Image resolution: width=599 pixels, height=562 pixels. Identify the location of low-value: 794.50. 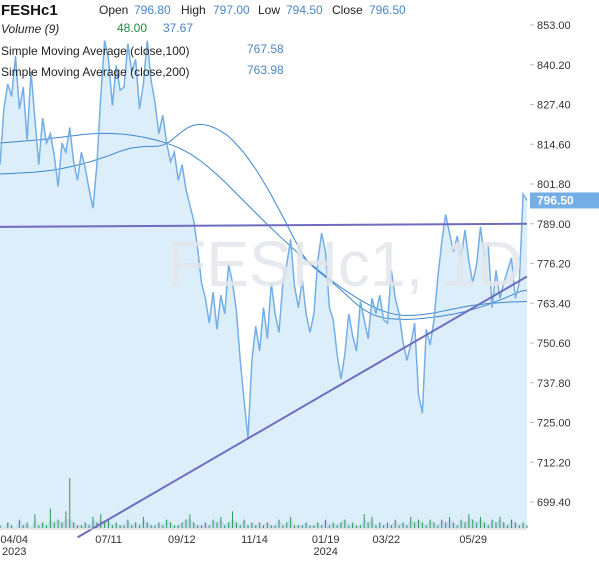
(304, 10).